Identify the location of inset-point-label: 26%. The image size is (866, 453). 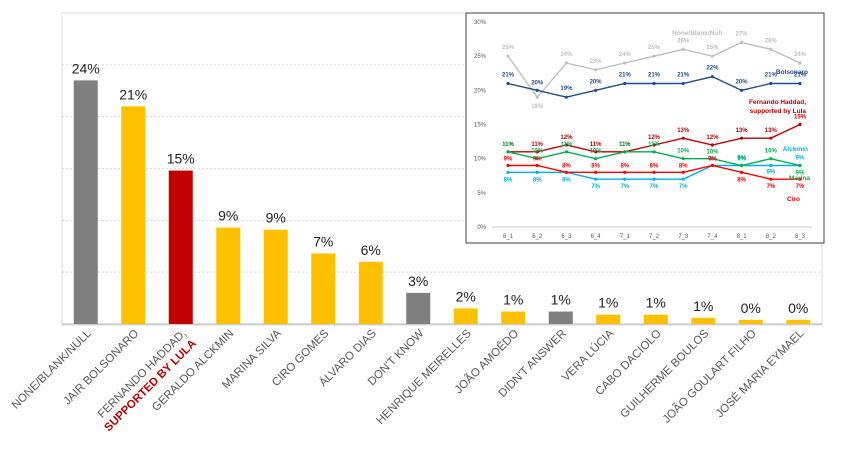
(771, 41).